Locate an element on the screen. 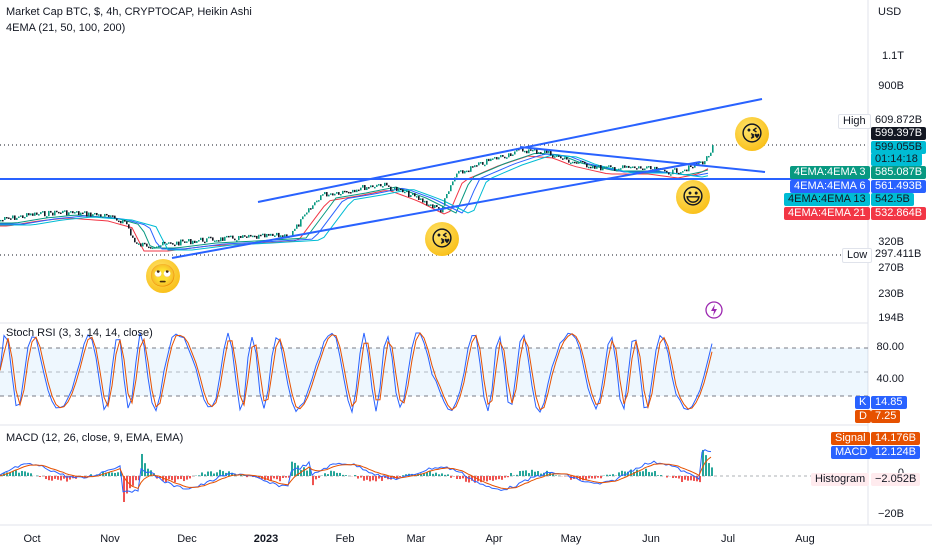 The image size is (932, 550). lightning-icon is located at coordinates (714, 310).